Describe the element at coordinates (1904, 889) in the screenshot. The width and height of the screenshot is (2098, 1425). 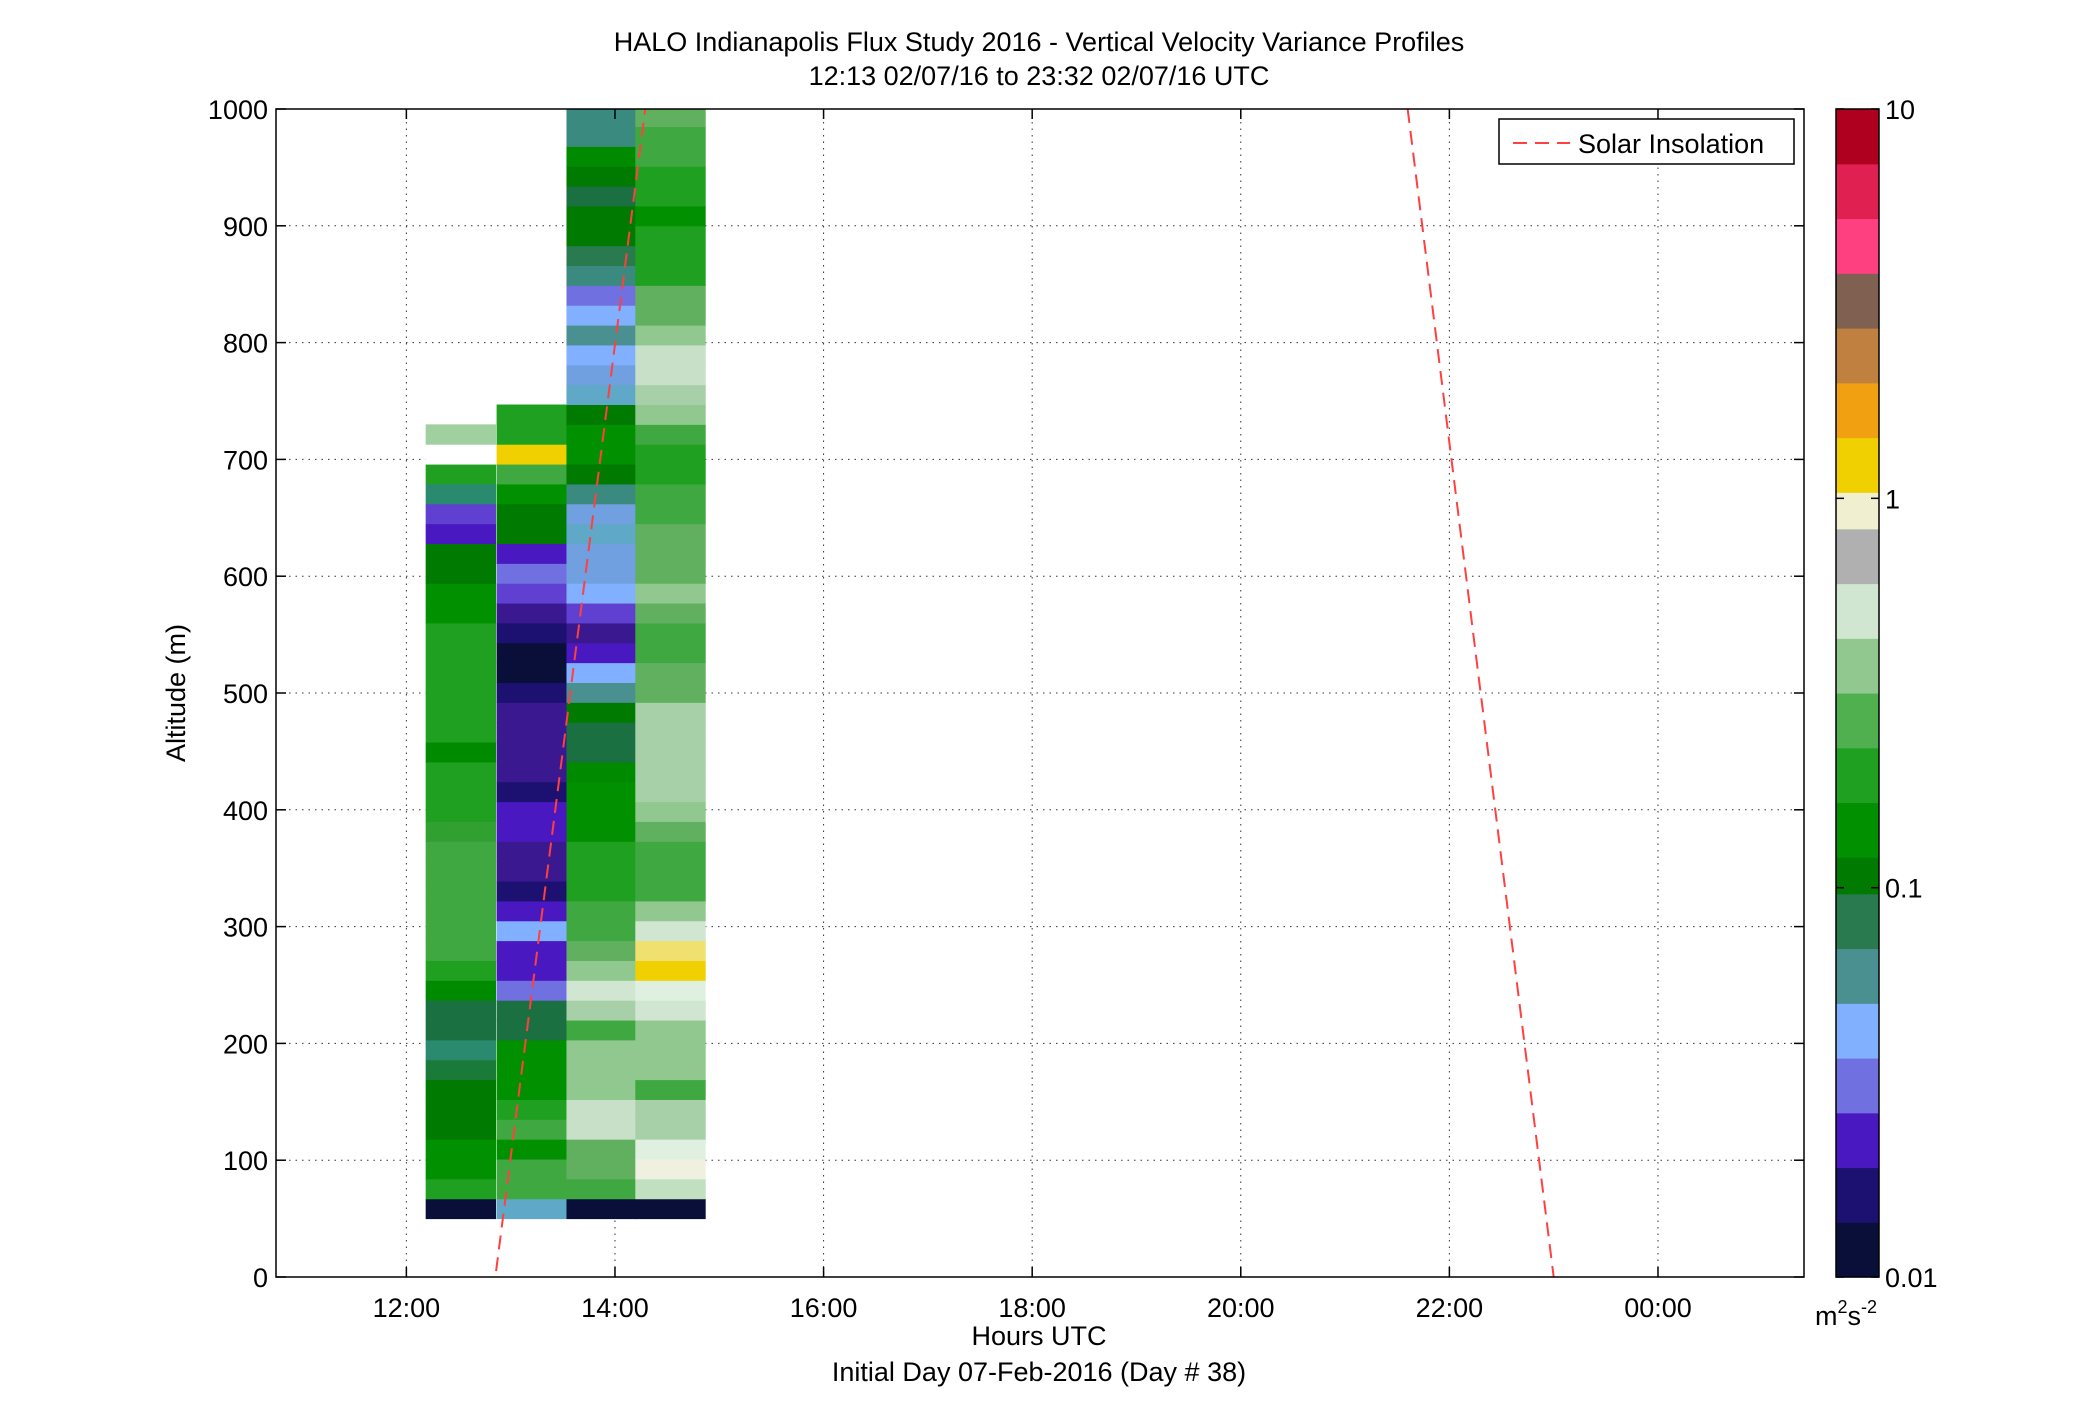
I see `colorbar-tick-label: 0.1` at that location.